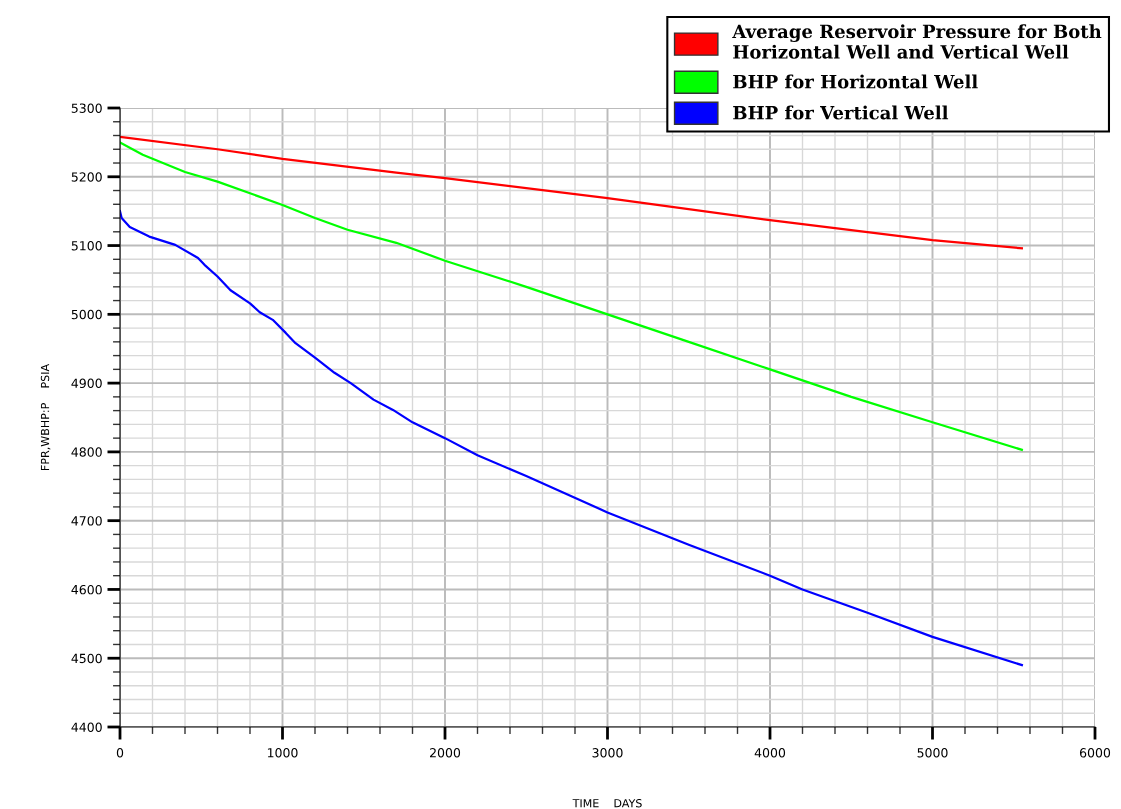 The image size is (1121, 809). What do you see at coordinates (86, 177) in the screenshot?
I see `y-tick-label: 5200` at bounding box center [86, 177].